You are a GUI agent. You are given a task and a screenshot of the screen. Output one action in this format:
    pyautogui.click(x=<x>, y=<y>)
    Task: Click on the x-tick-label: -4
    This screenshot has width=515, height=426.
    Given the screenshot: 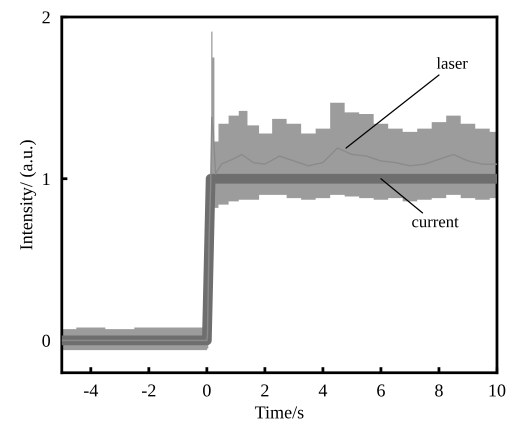 What is the action you would take?
    pyautogui.click(x=91, y=390)
    